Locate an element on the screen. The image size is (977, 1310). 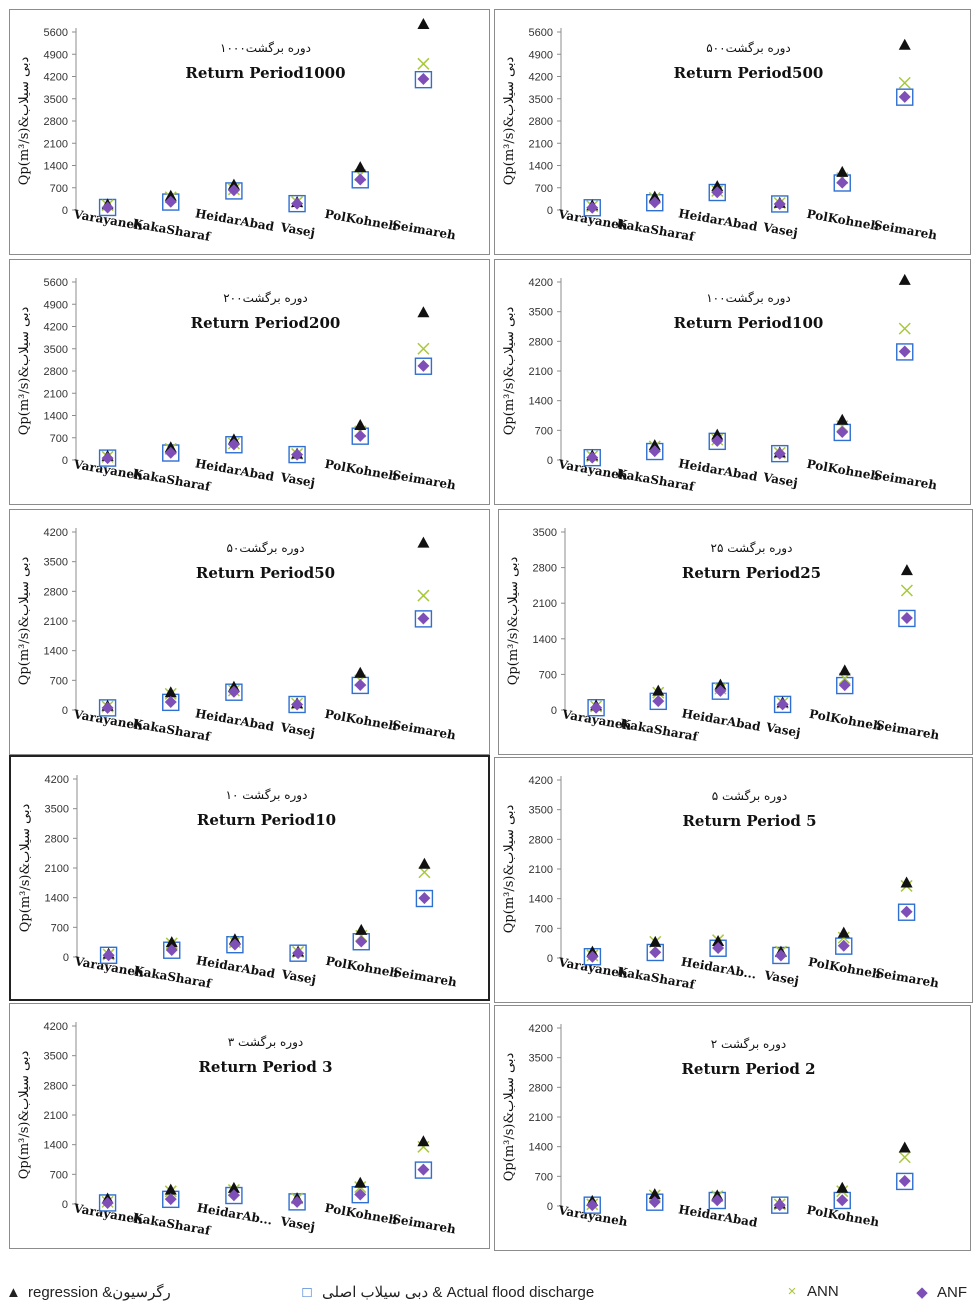
chart-title-fa: دوره برگشت۵۰۰ is located at coordinates (748, 48).